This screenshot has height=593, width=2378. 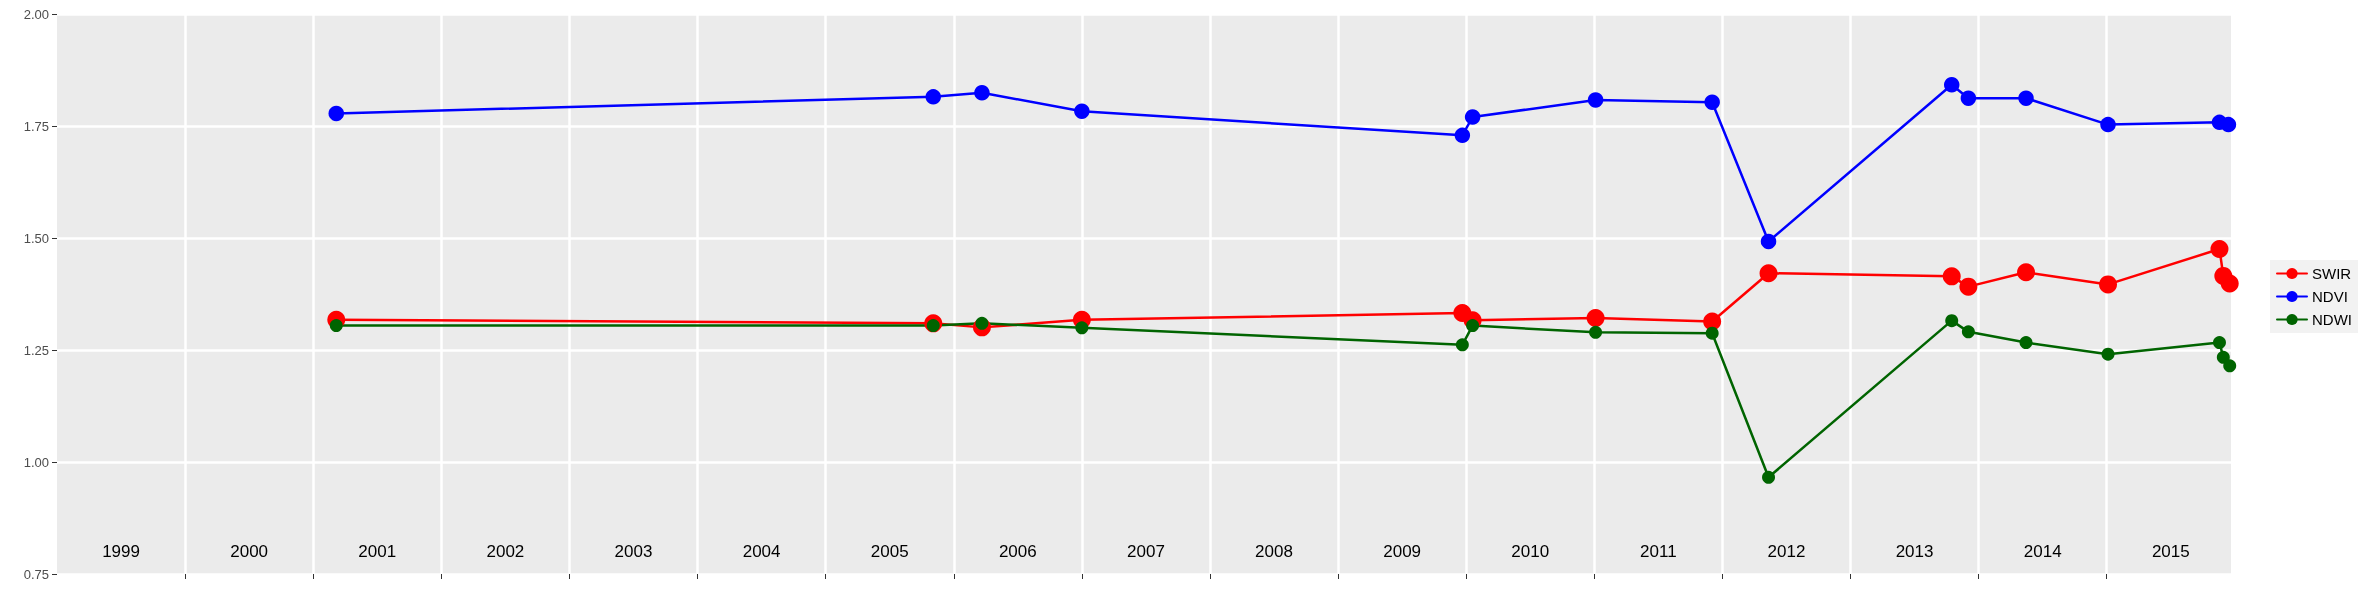 I want to click on x-tick-label: 1999, so click(x=121, y=551).